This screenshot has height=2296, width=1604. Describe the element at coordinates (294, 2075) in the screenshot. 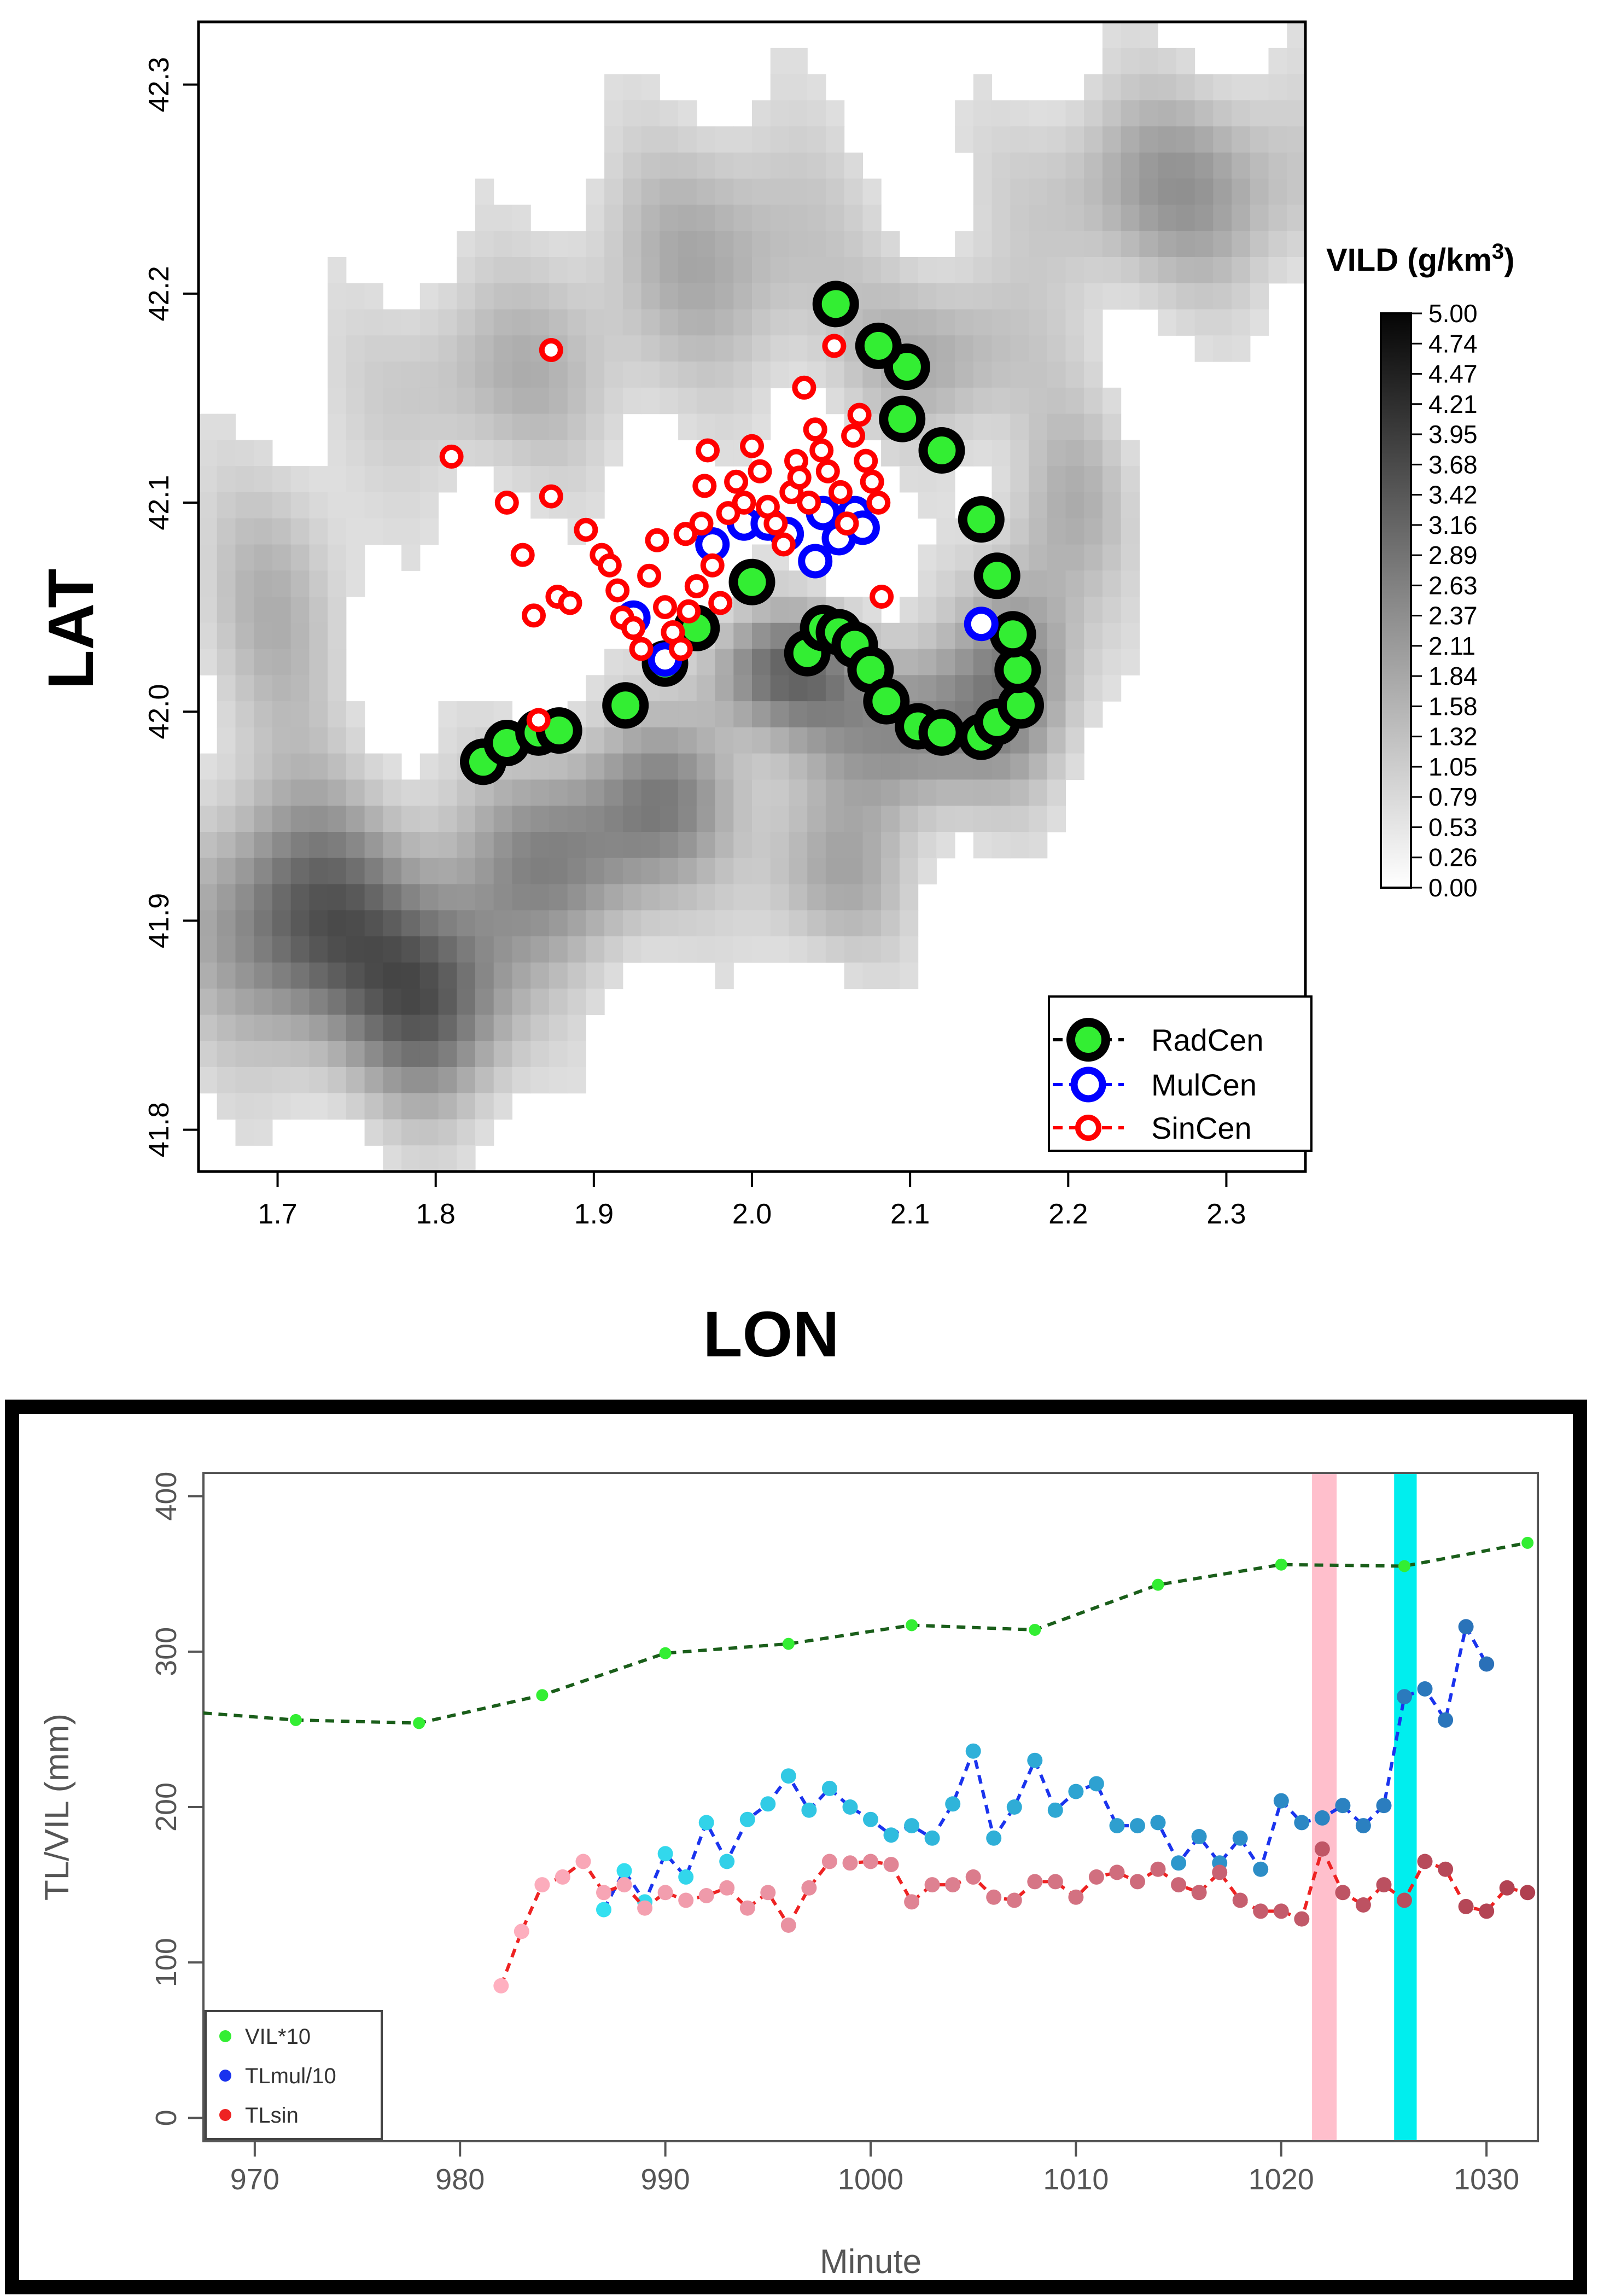

I see `timeseries-legend: VIL*10 TLmul/10 TLsin` at that location.